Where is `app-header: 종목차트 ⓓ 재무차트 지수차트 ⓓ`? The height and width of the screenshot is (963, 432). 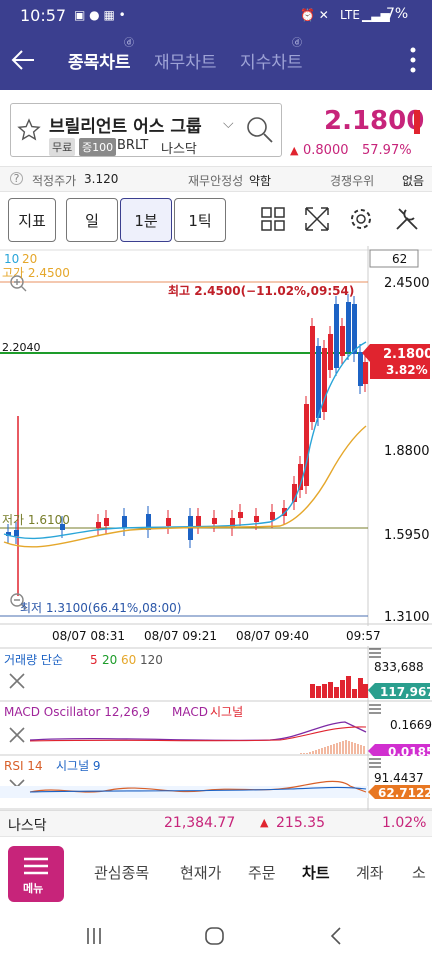 app-header: 종목차트 ⓓ 재무차트 지수차트 ⓓ is located at coordinates (216, 62).